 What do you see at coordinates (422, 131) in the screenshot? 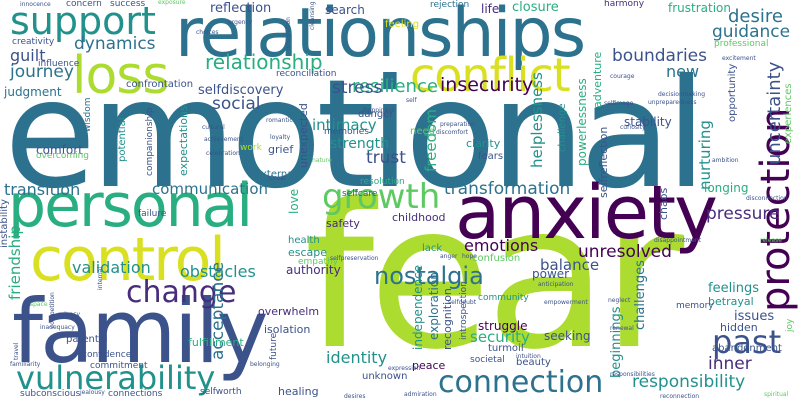
I see `word: need` at bounding box center [422, 131].